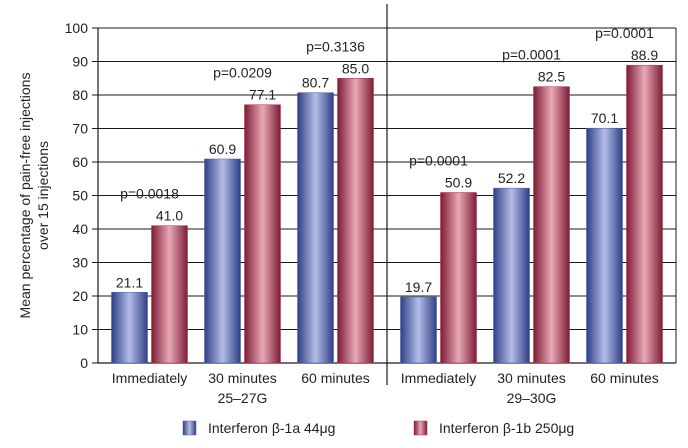 The height and width of the screenshot is (448, 688). I want to click on y-tick-label: 30, so click(80, 263).